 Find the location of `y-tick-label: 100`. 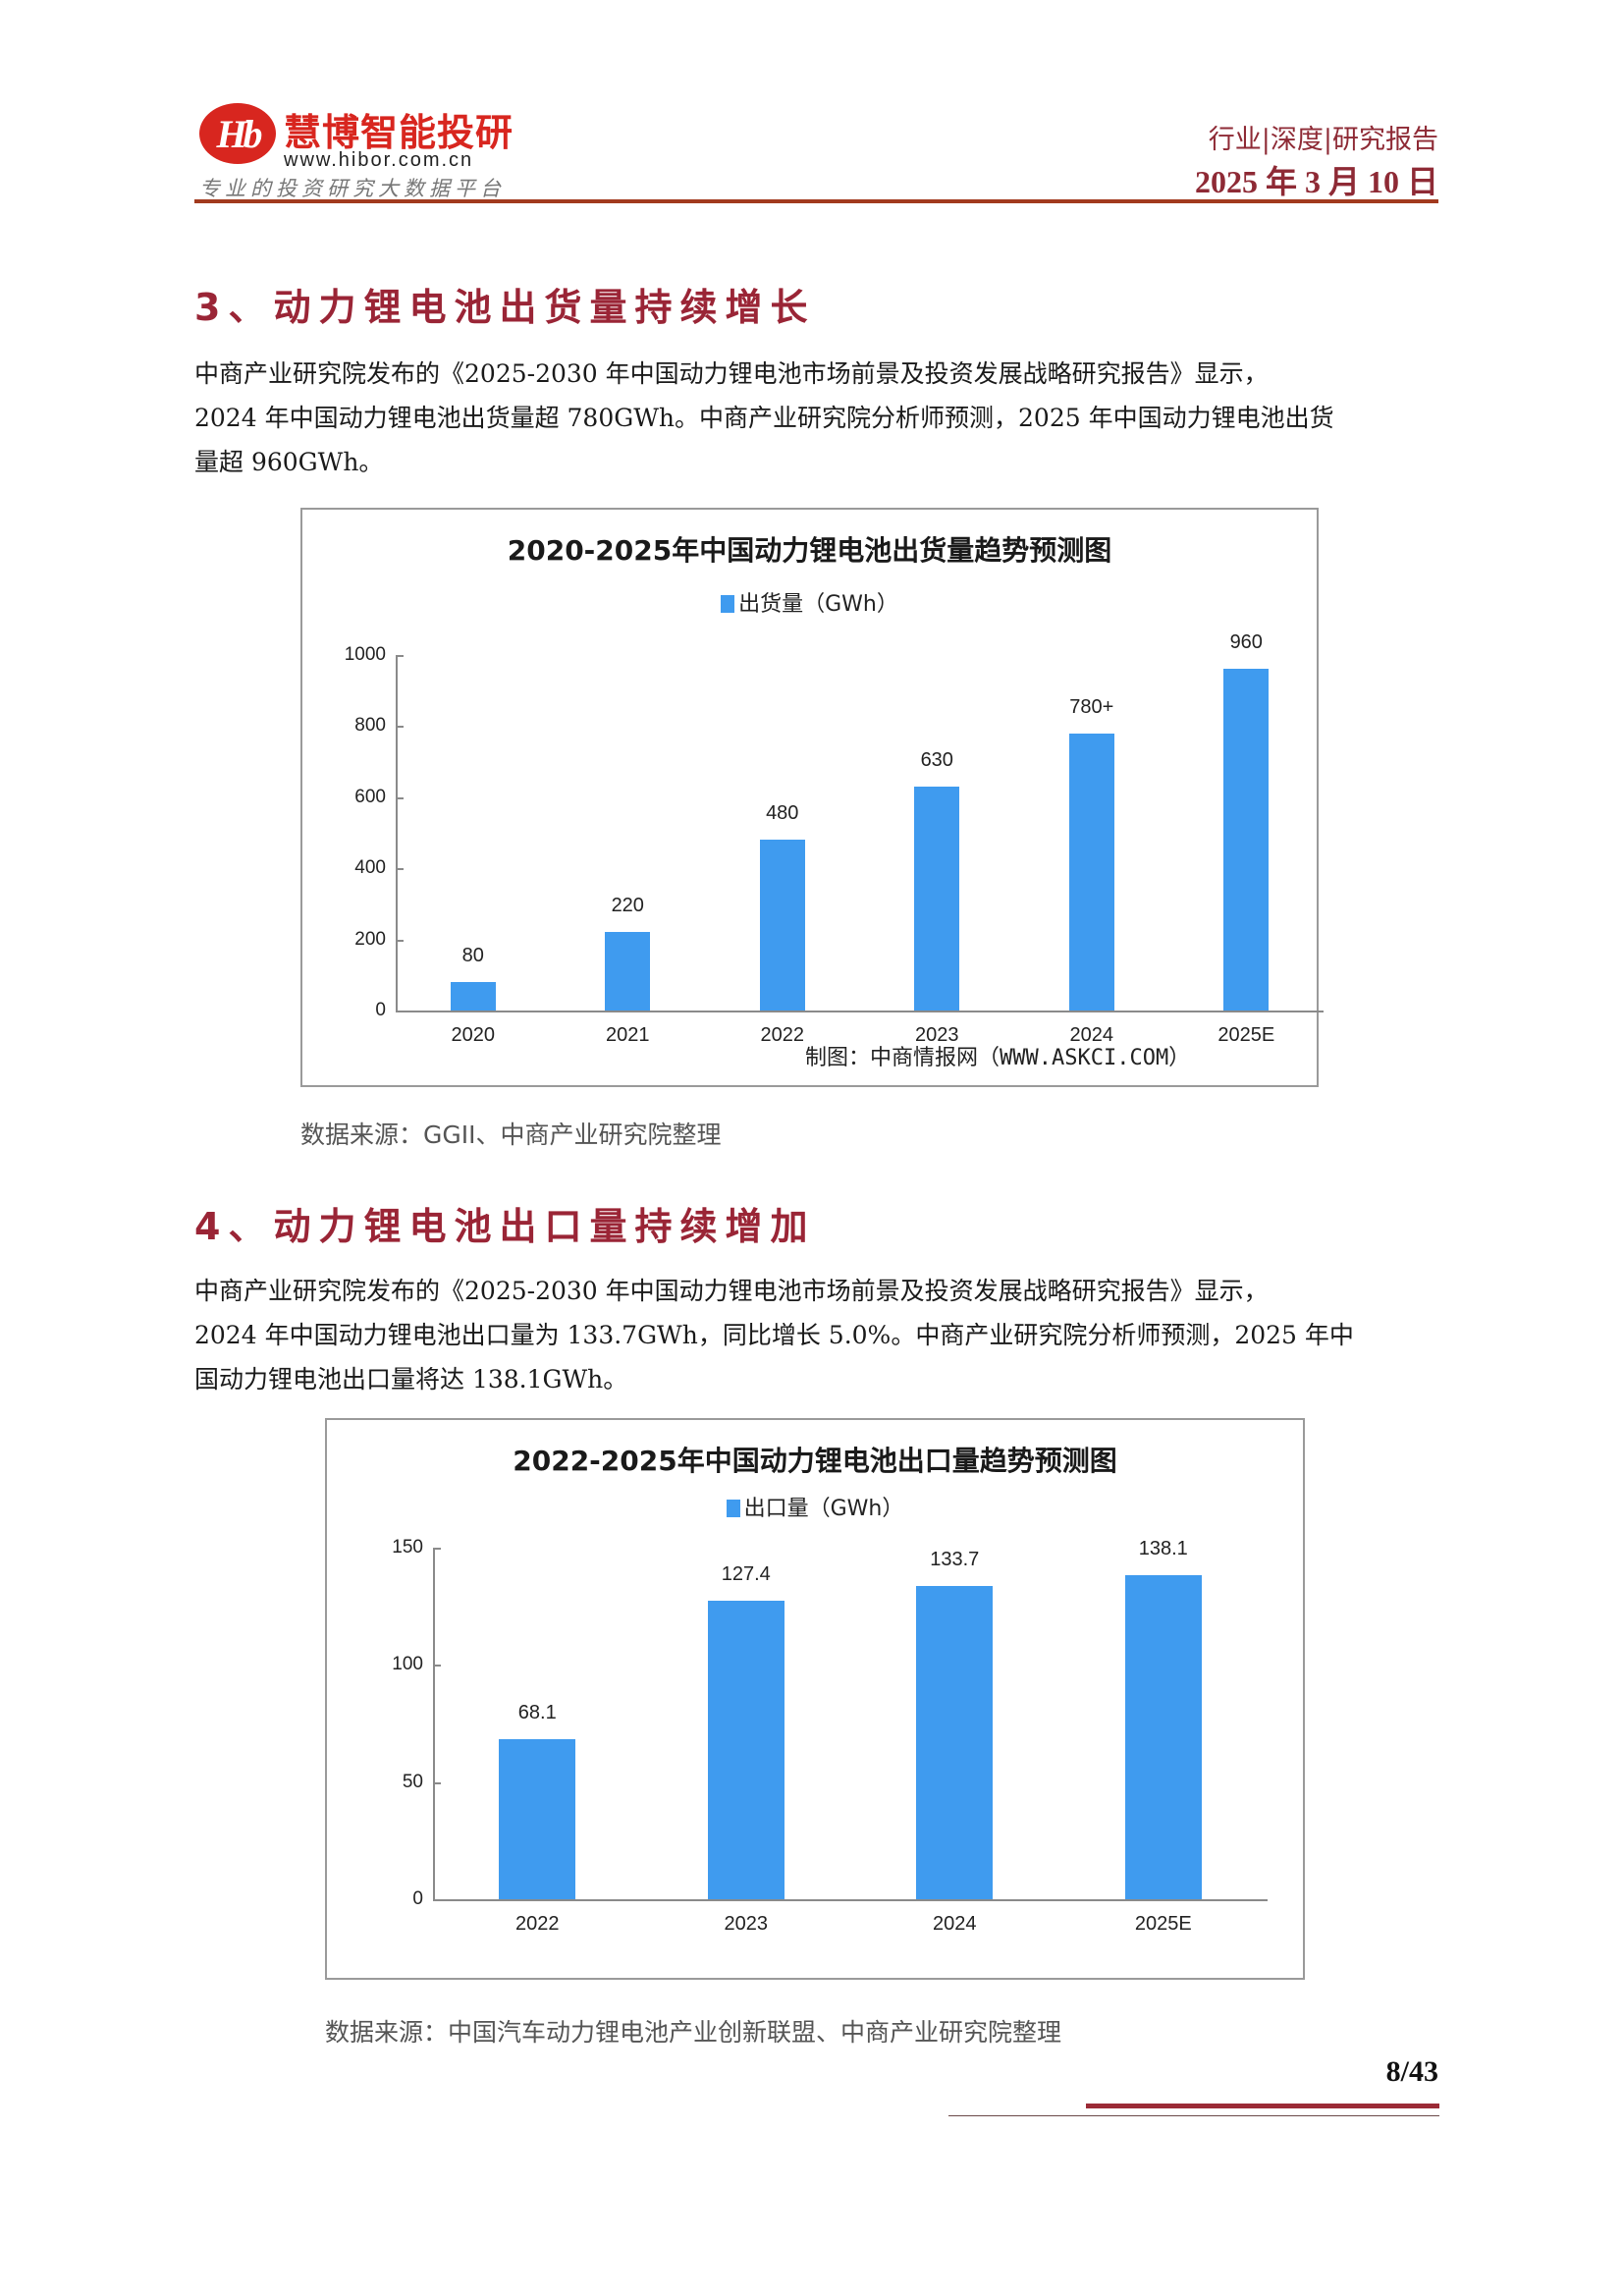

y-tick-label: 100 is located at coordinates (408, 1664).